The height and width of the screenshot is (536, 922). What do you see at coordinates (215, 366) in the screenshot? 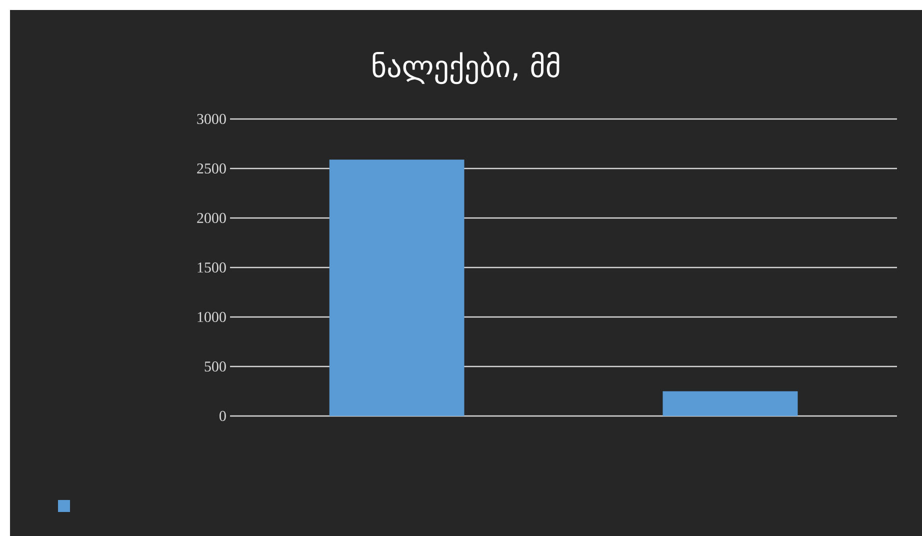
I see `y-tick-label: 500` at bounding box center [215, 366].